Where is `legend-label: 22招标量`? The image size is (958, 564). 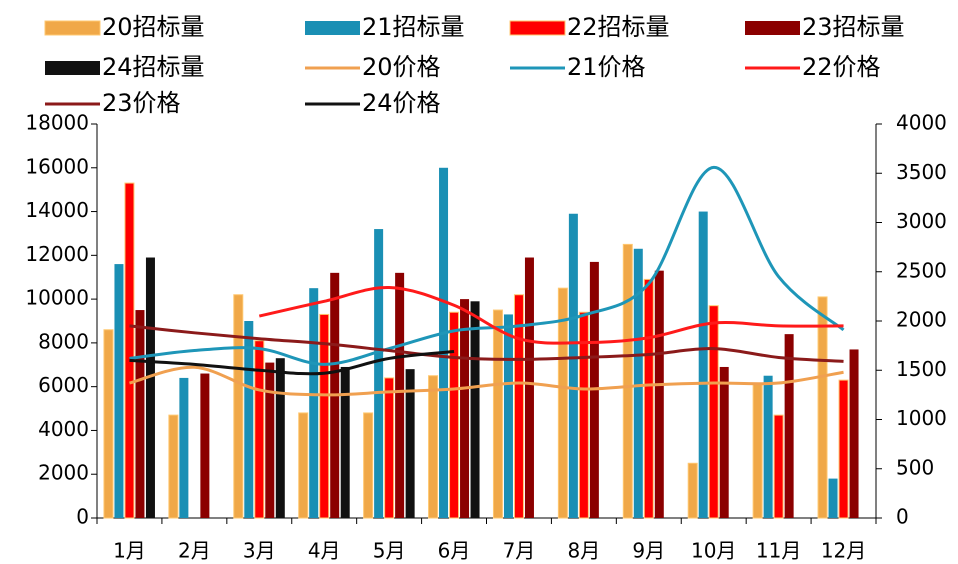
legend-label: 22招标量 is located at coordinates (618, 27).